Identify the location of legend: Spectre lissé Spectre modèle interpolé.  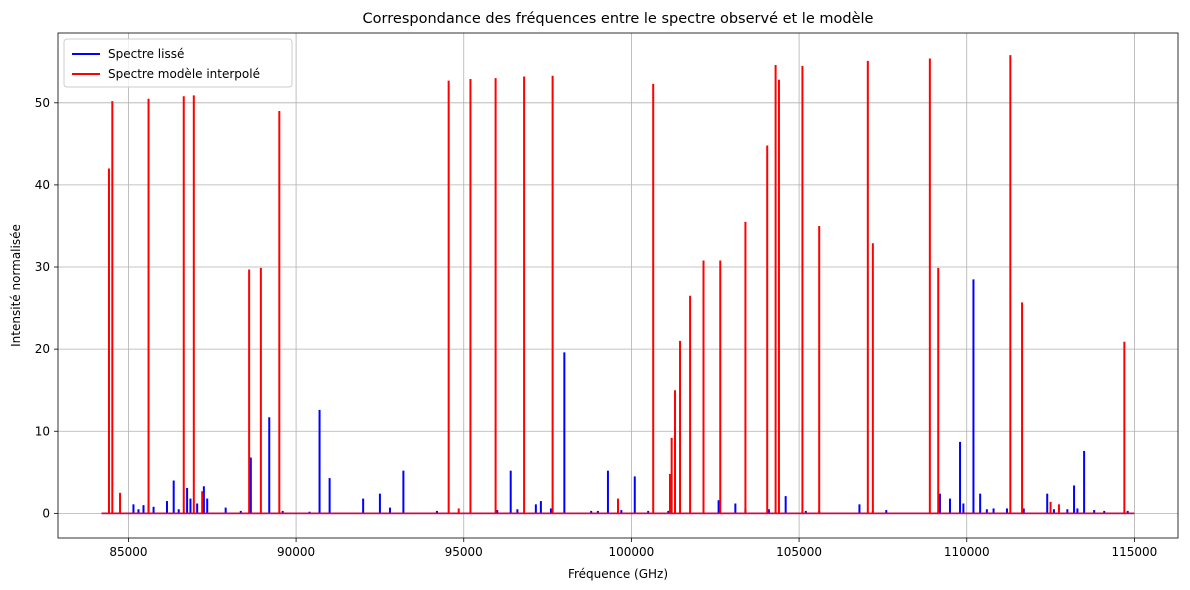
(178, 63).